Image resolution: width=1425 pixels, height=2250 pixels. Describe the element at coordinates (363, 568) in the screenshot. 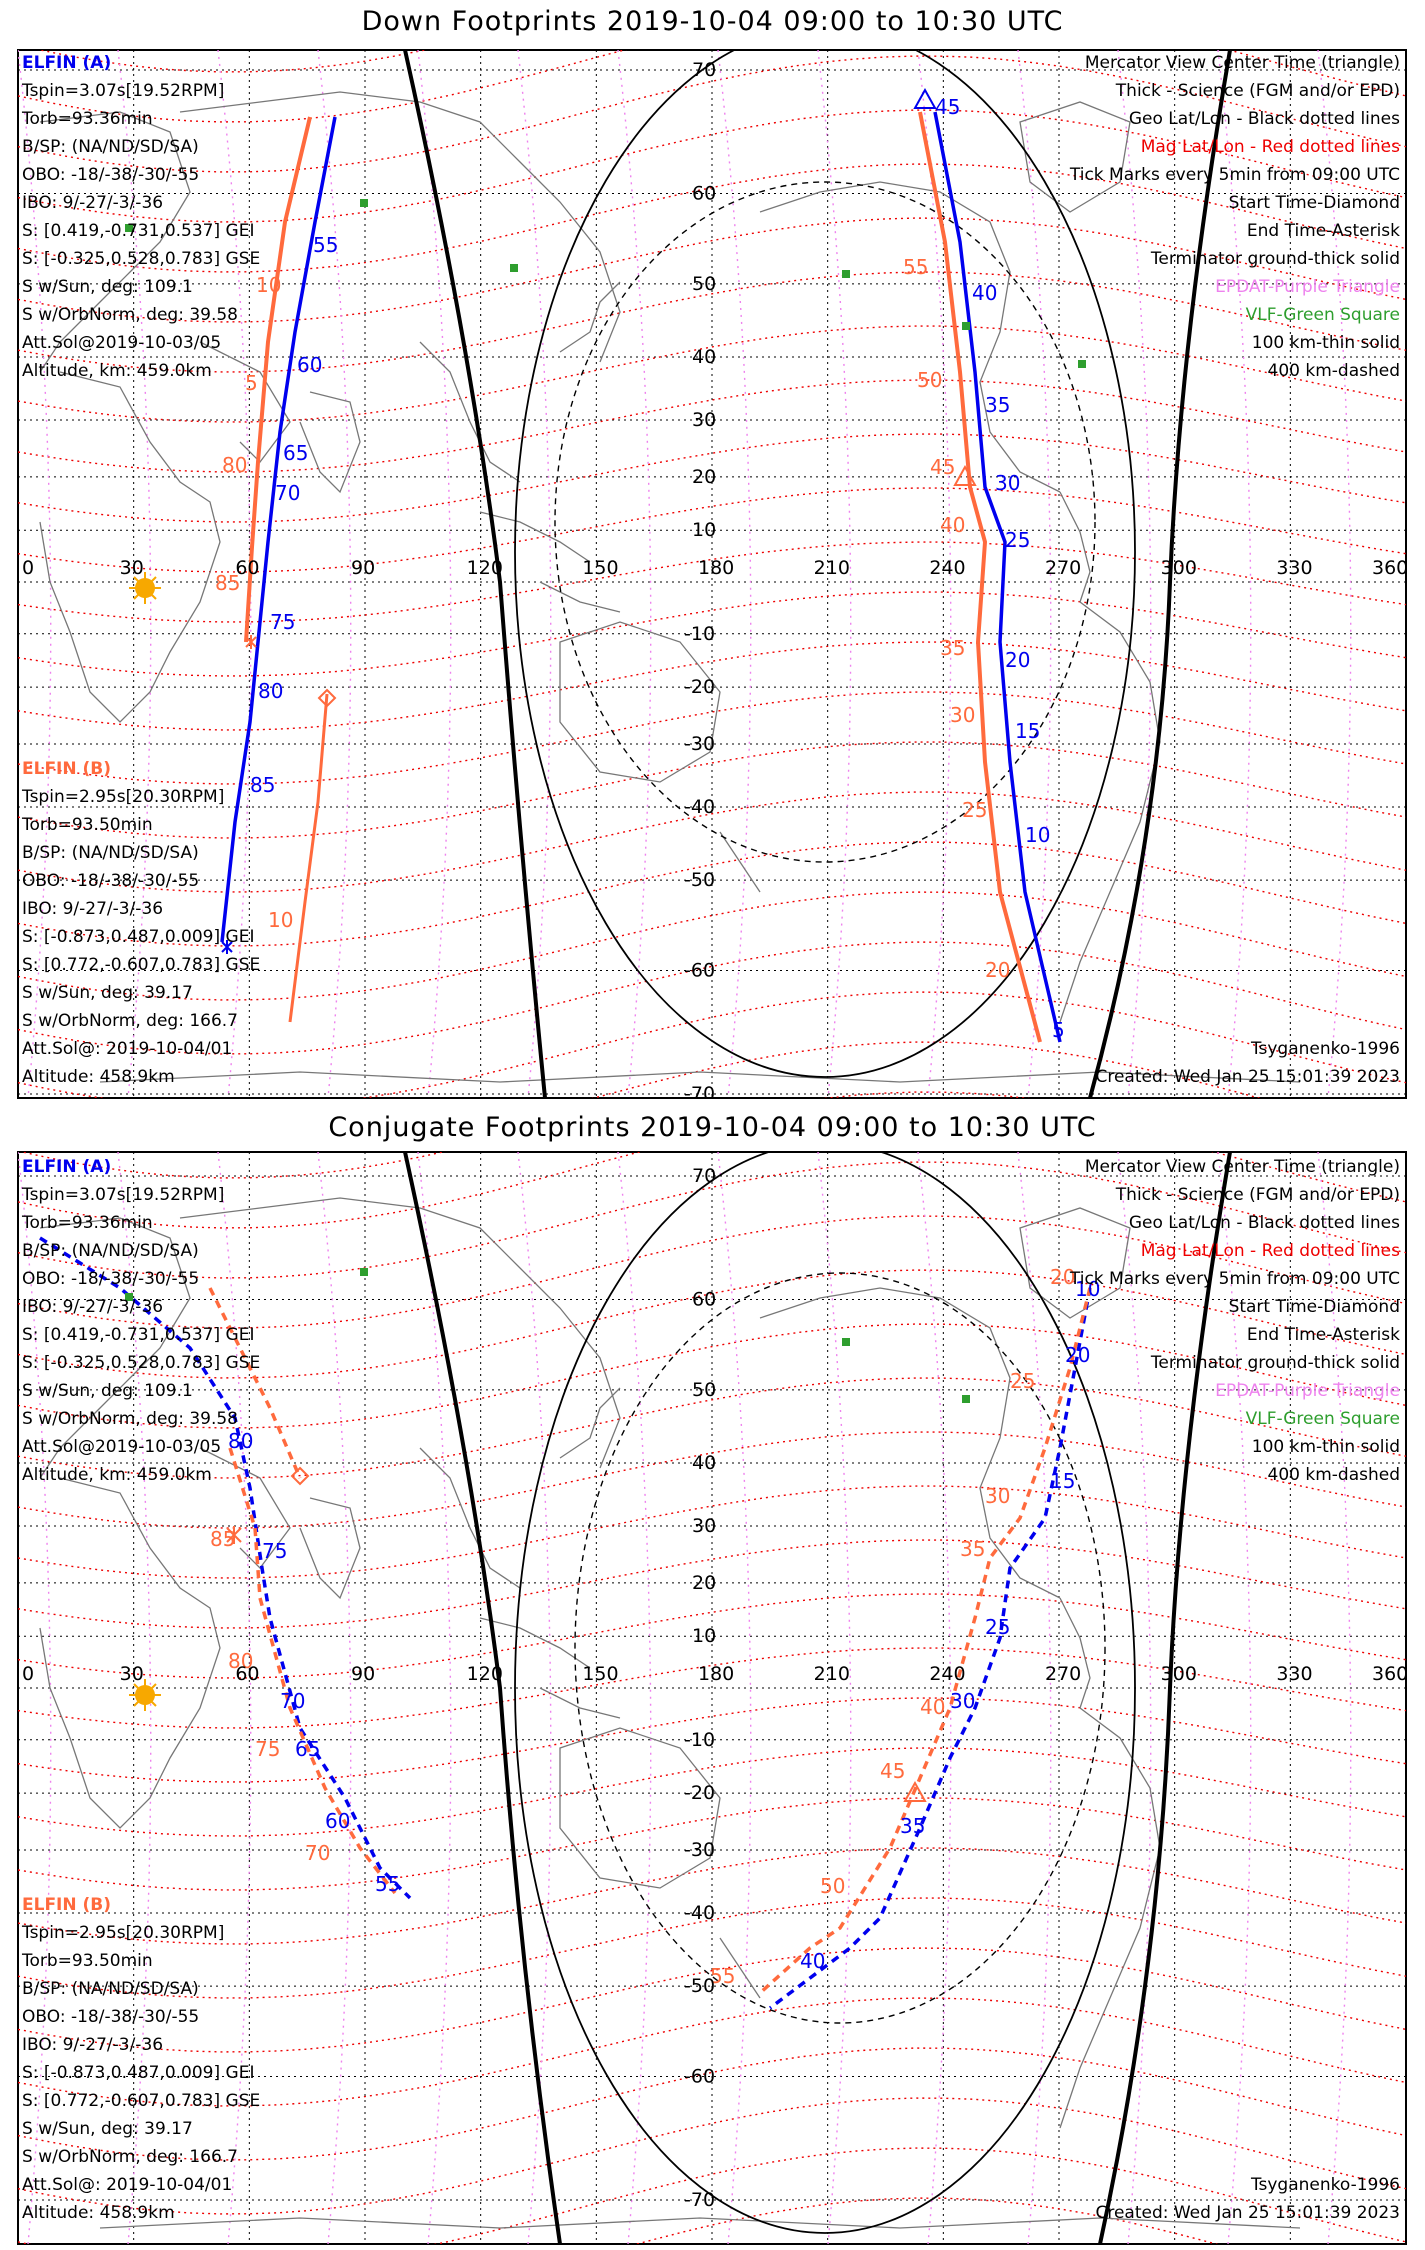

I see `lon-label: 90` at that location.